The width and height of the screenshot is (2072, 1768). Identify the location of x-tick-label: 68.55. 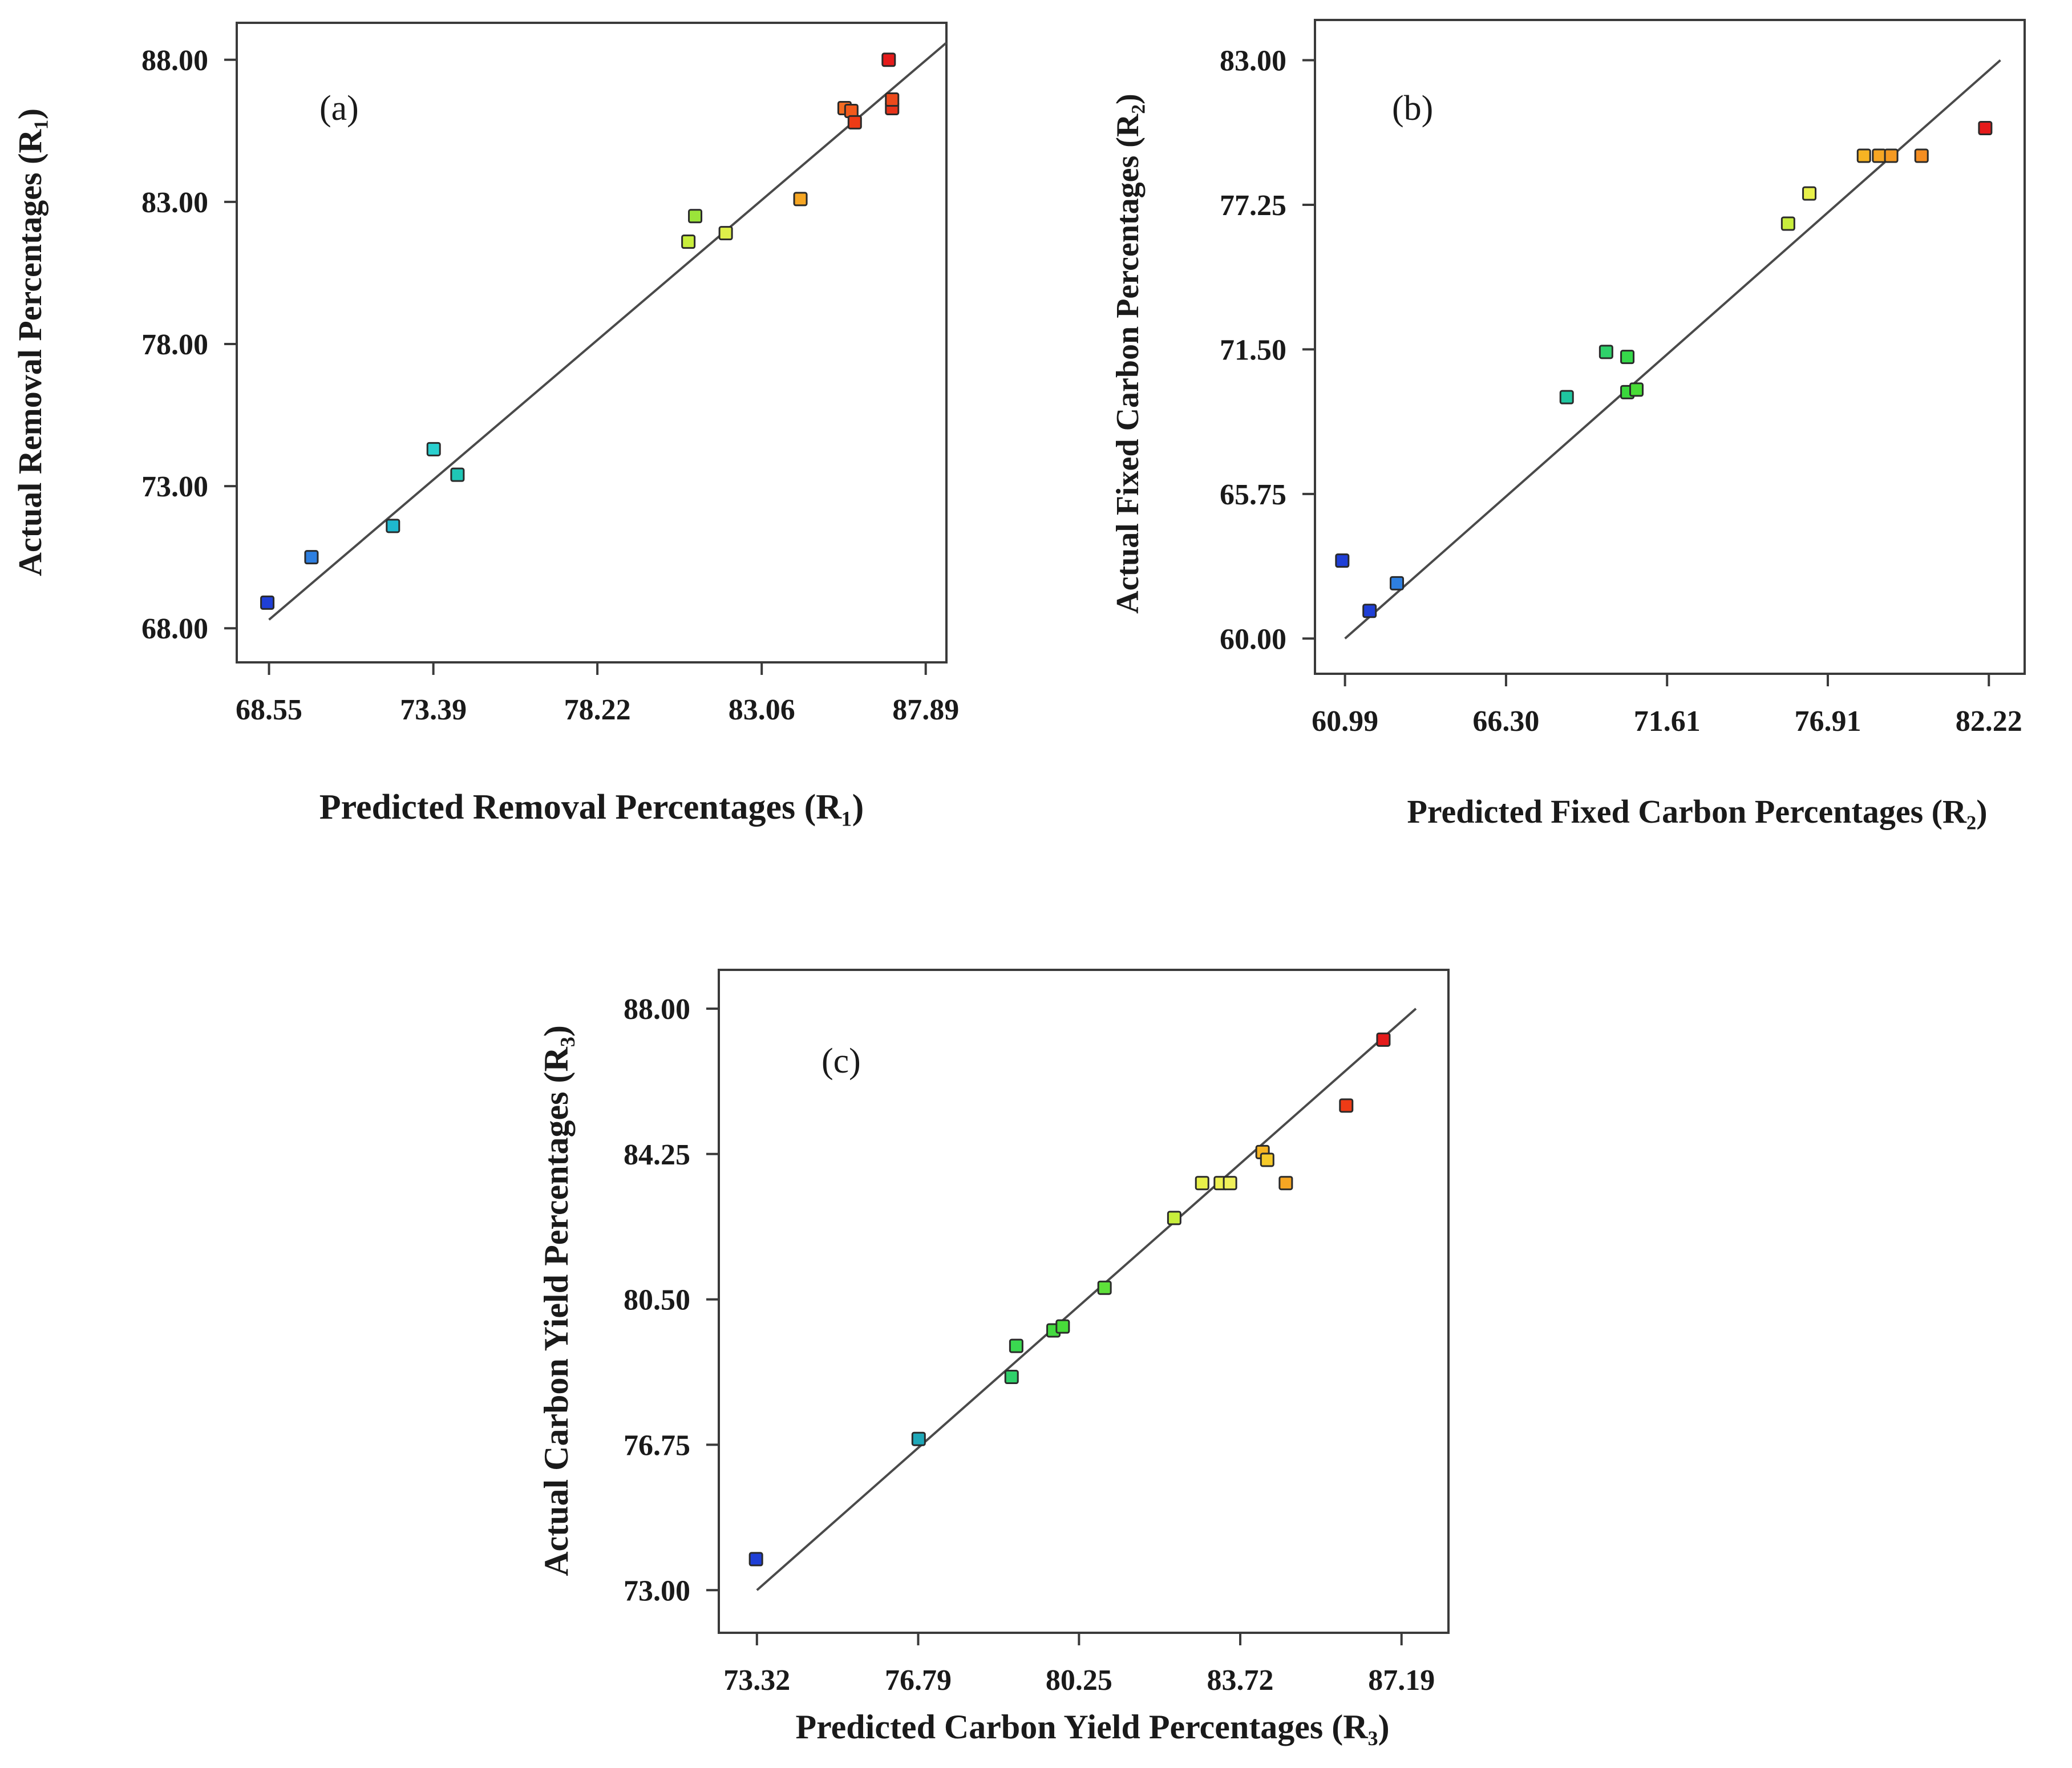
(269, 710).